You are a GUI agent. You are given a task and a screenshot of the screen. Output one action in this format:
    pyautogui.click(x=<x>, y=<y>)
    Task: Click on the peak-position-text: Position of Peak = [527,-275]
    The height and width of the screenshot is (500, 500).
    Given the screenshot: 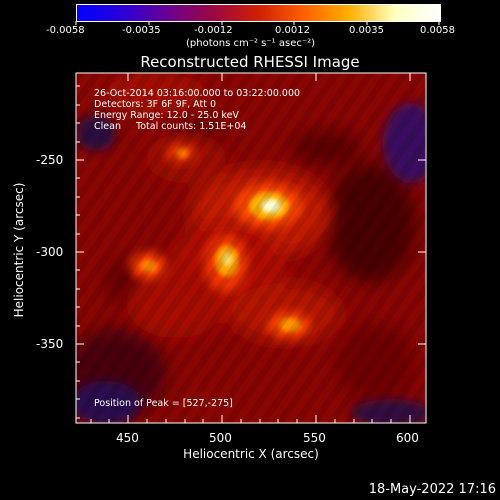 What is the action you would take?
    pyautogui.click(x=163, y=403)
    